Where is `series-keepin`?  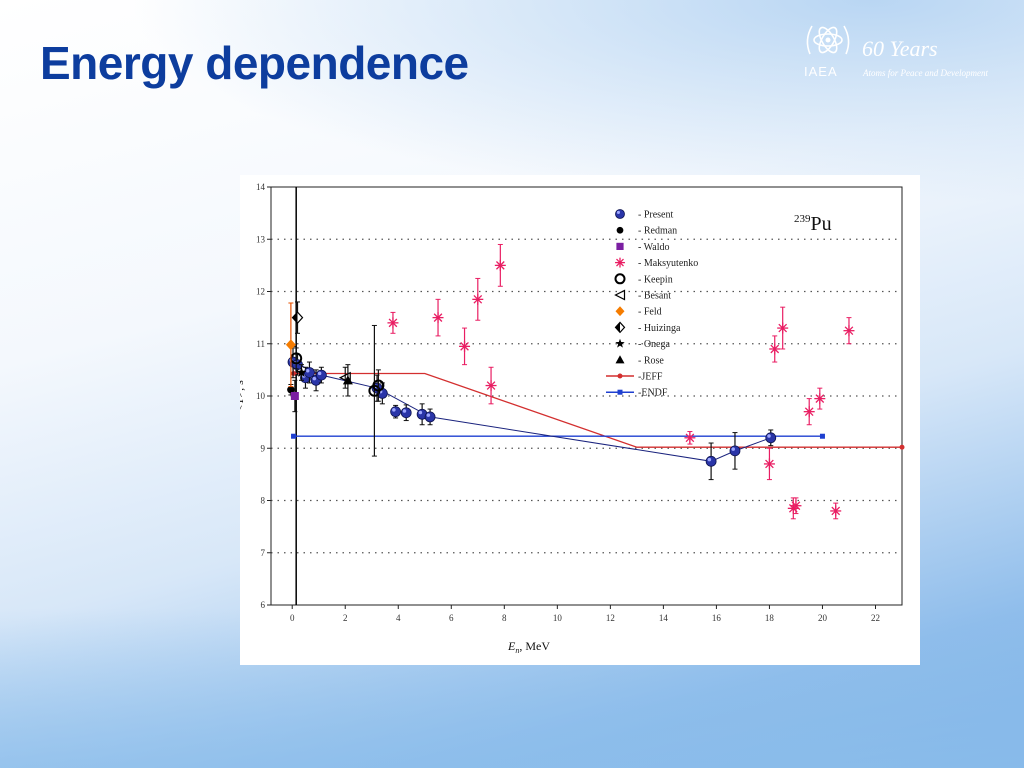 series-keepin is located at coordinates (337, 390).